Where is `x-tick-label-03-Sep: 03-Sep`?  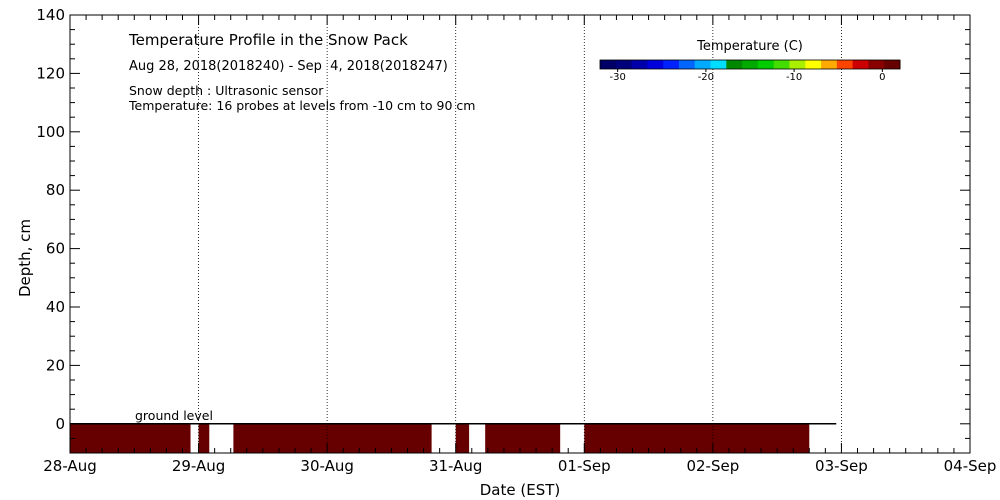
x-tick-label-03-Sep: 03-Sep is located at coordinates (841, 466).